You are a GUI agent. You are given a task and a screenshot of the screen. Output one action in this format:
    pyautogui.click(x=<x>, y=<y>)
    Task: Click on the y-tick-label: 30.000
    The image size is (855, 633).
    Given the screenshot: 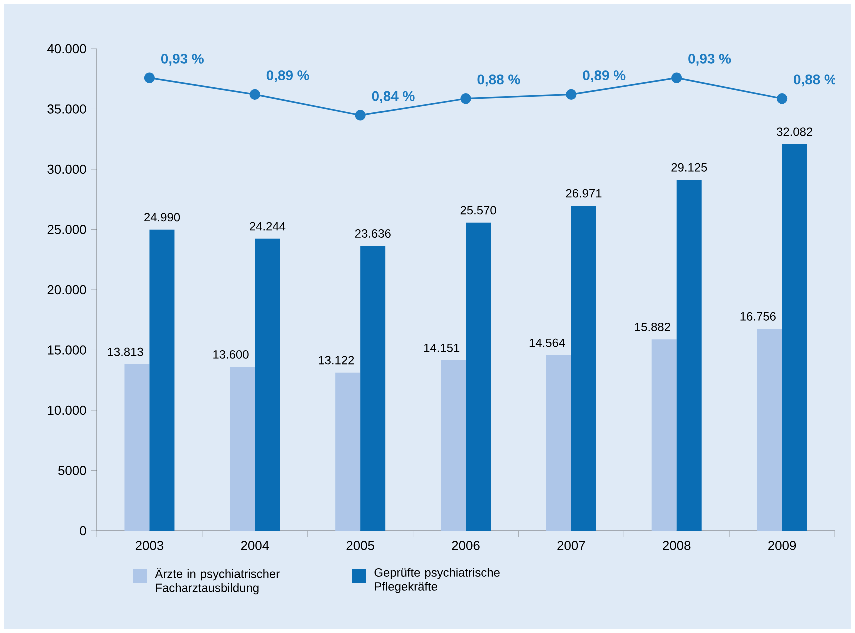 What is the action you would take?
    pyautogui.click(x=67, y=169)
    